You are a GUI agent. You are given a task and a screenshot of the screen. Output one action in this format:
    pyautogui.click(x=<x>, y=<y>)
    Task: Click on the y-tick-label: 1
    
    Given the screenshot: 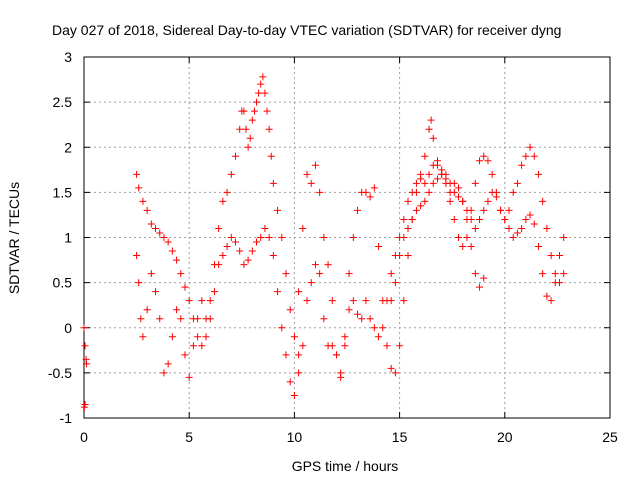 What is the action you would take?
    pyautogui.click(x=68, y=238)
    